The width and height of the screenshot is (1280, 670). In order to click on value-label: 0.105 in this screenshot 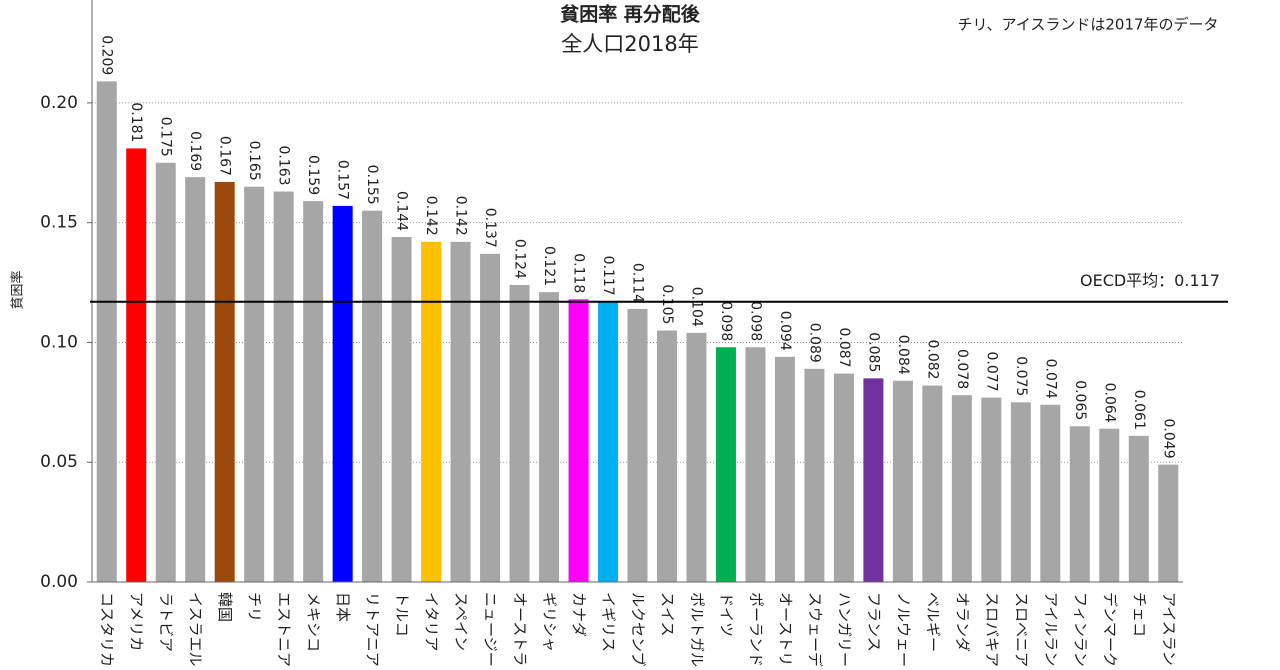, I will do `click(667, 304)`.